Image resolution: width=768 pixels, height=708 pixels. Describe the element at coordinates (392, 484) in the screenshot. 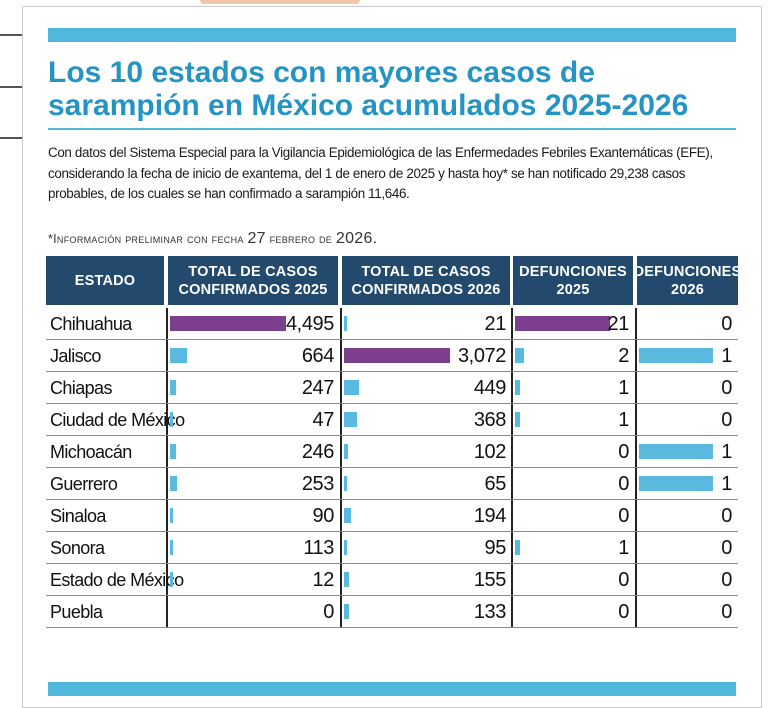

I see `table-row: Guerrero 253 65 0 1` at that location.